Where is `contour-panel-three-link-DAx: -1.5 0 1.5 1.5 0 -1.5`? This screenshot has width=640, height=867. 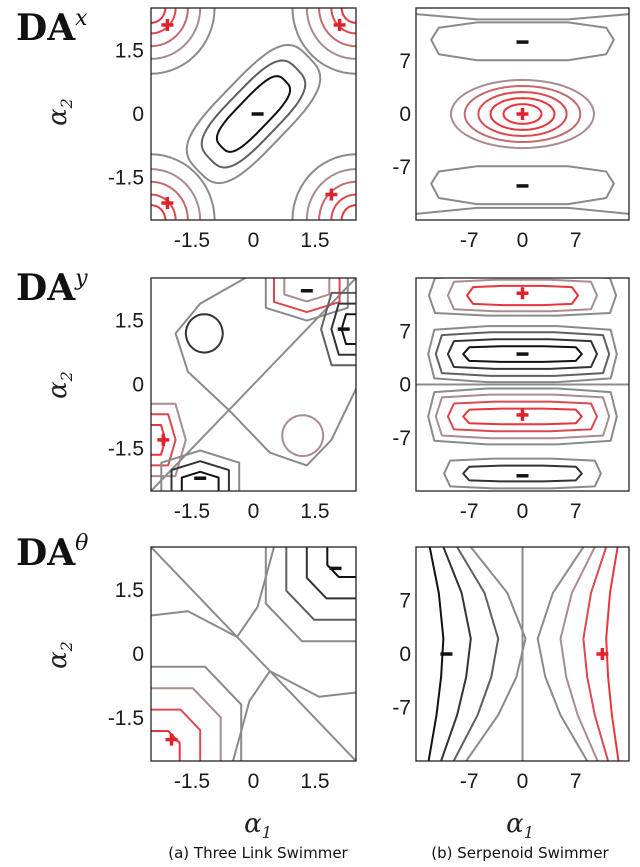 contour-panel-three-link-DAx: -1.5 0 1.5 1.5 0 -1.5 is located at coordinates (232, 129).